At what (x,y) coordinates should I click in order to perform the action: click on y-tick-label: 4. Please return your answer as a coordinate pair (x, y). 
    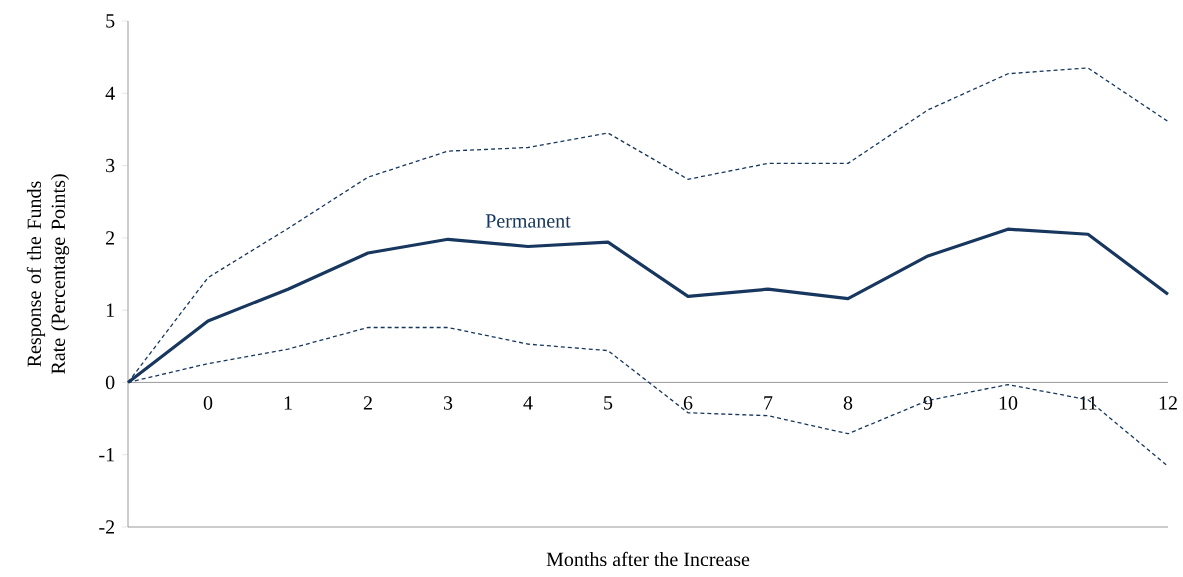
    Looking at the image, I should click on (110, 93).